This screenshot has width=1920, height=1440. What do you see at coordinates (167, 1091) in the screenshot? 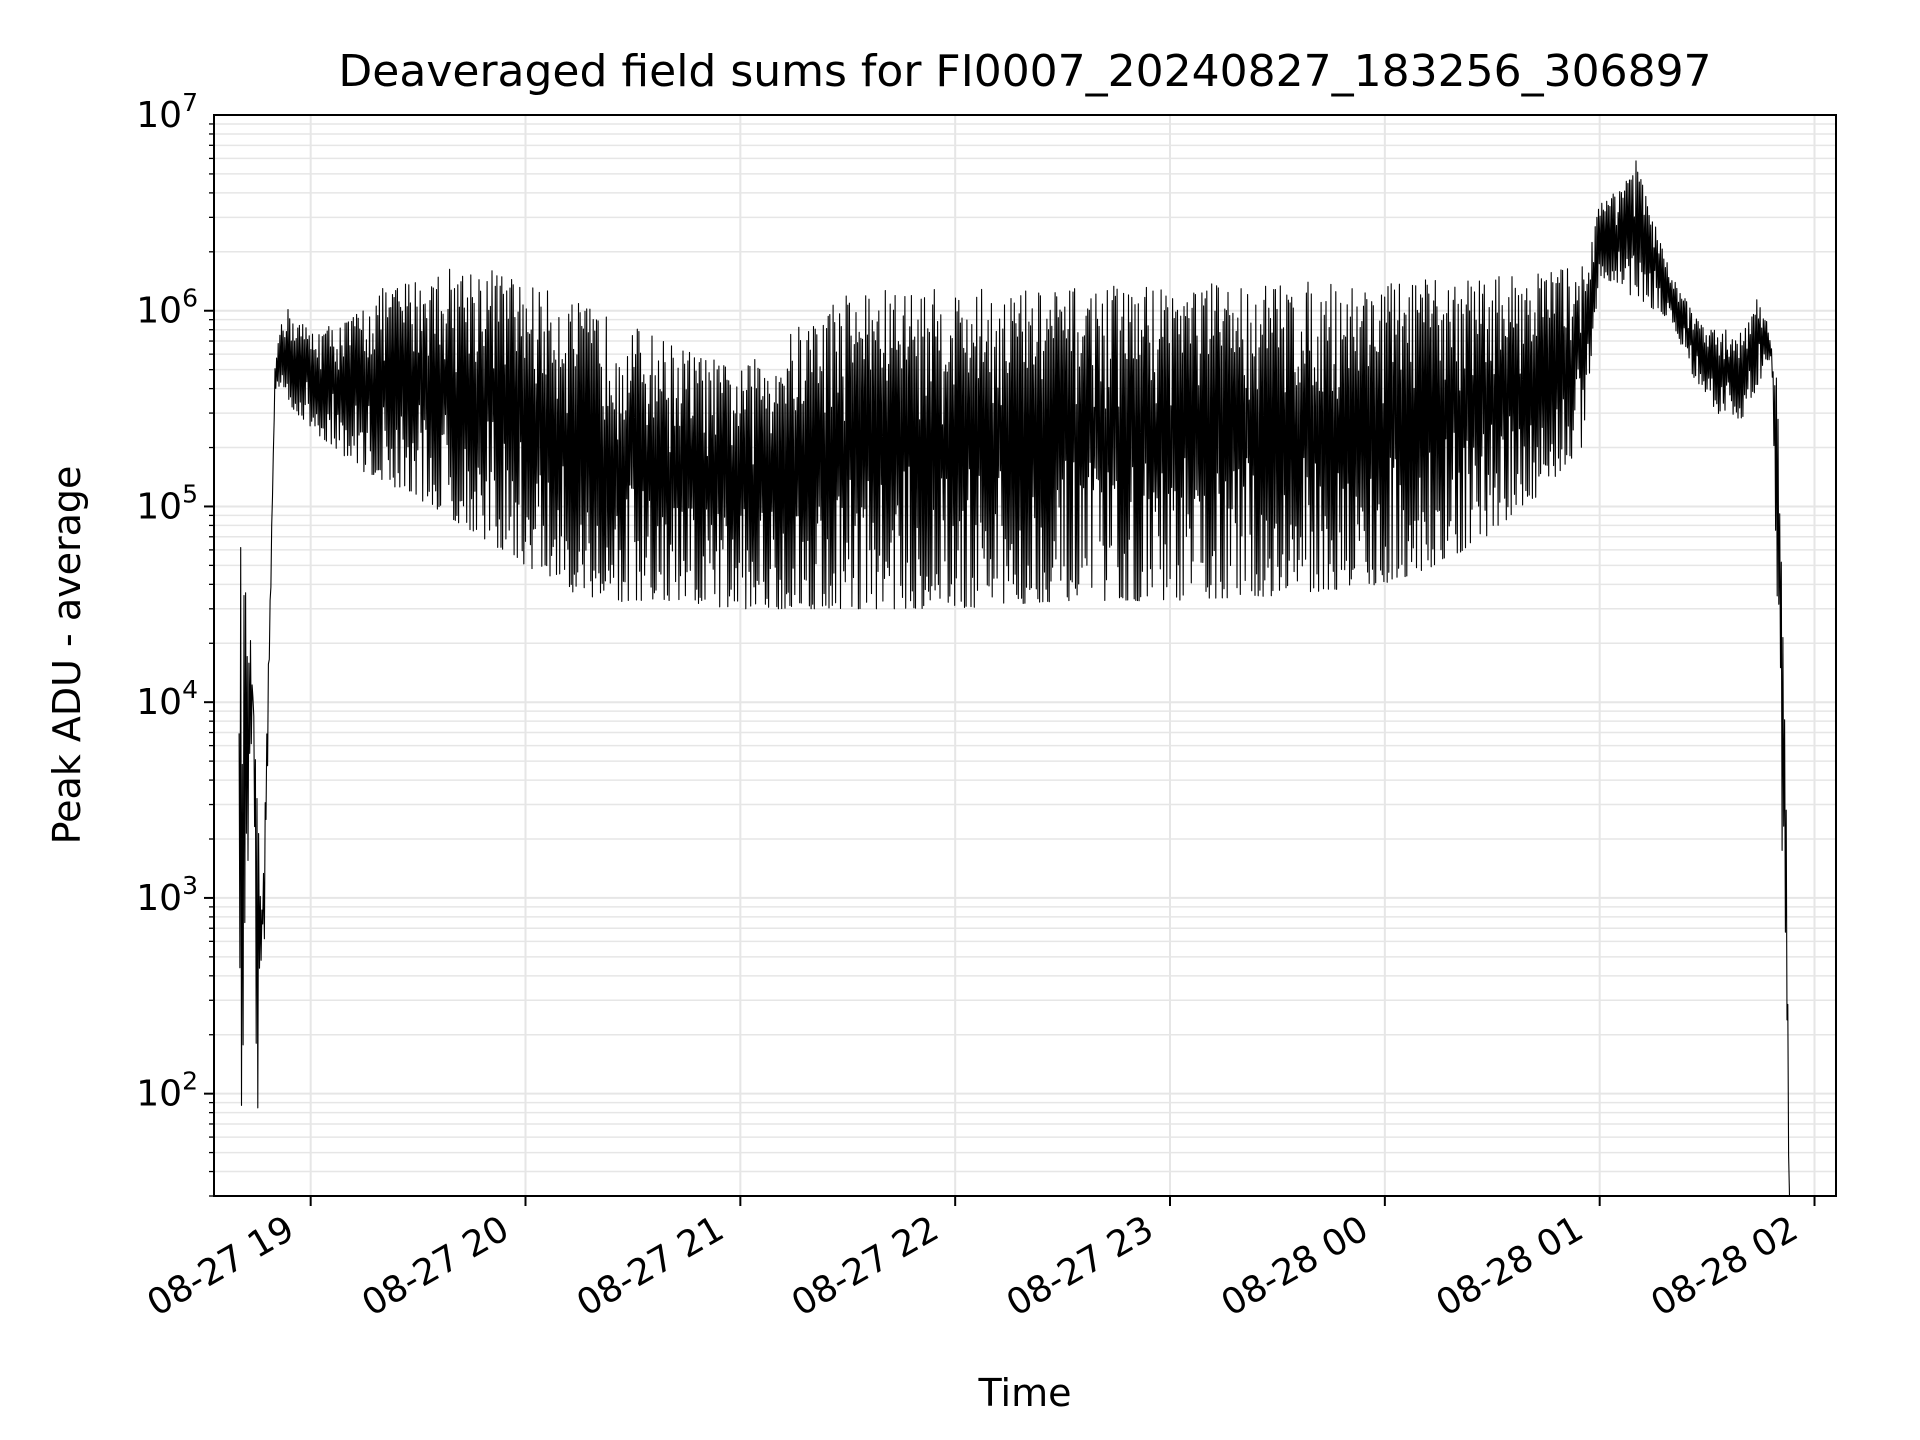
I see `y-tick-label: 10²` at bounding box center [167, 1091].